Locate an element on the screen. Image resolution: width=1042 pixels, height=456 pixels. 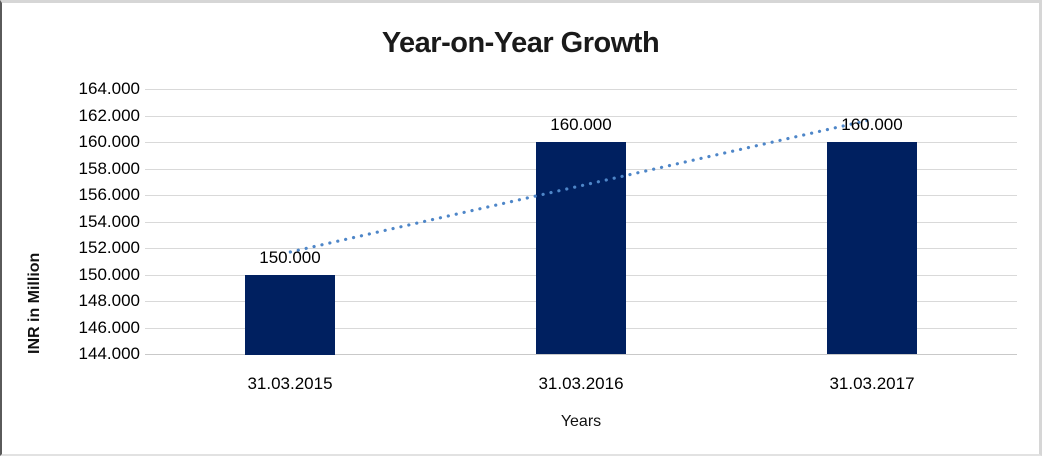
y-tick-label: 156.000 is located at coordinates (109, 194).